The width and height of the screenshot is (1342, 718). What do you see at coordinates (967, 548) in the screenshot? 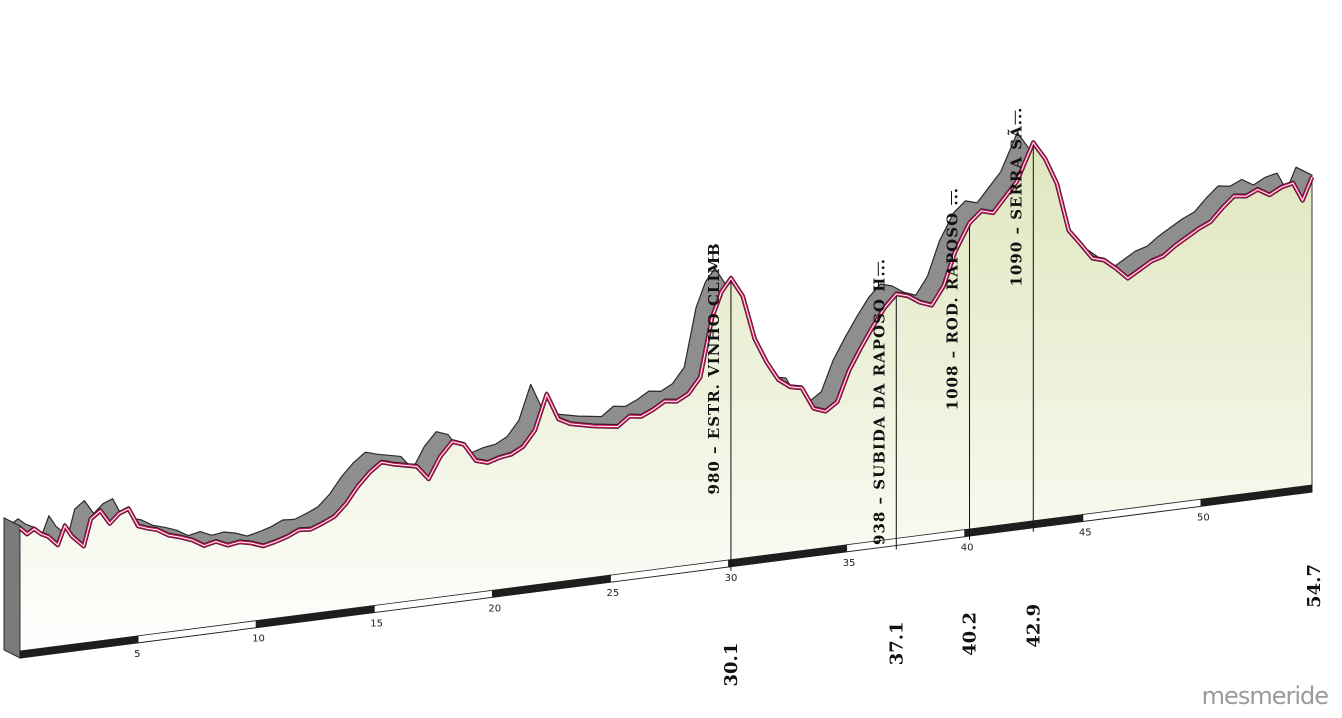
I see `km-tick-label: 40` at bounding box center [967, 548].